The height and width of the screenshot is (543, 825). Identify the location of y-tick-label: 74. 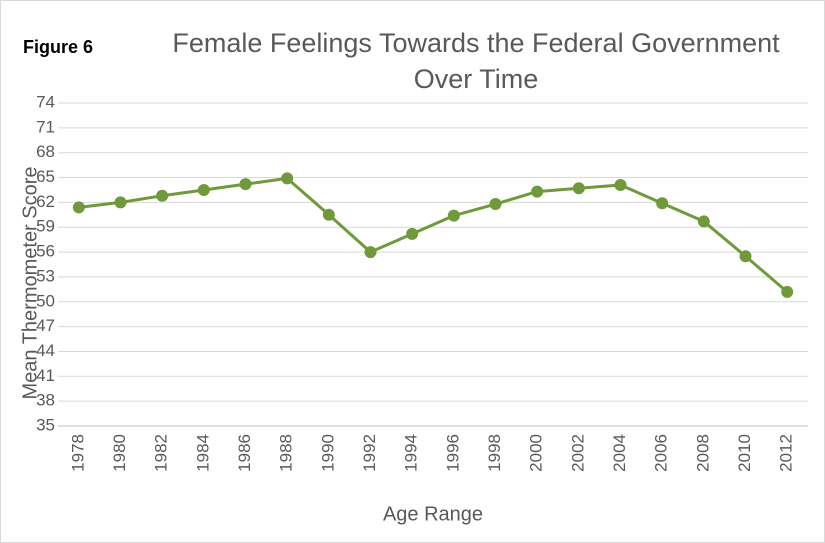
(45, 101).